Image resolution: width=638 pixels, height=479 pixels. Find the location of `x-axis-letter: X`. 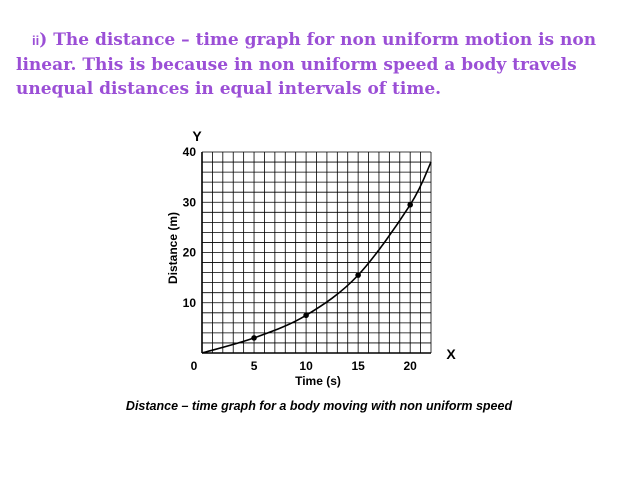

x-axis-letter: X is located at coordinates (451, 354).